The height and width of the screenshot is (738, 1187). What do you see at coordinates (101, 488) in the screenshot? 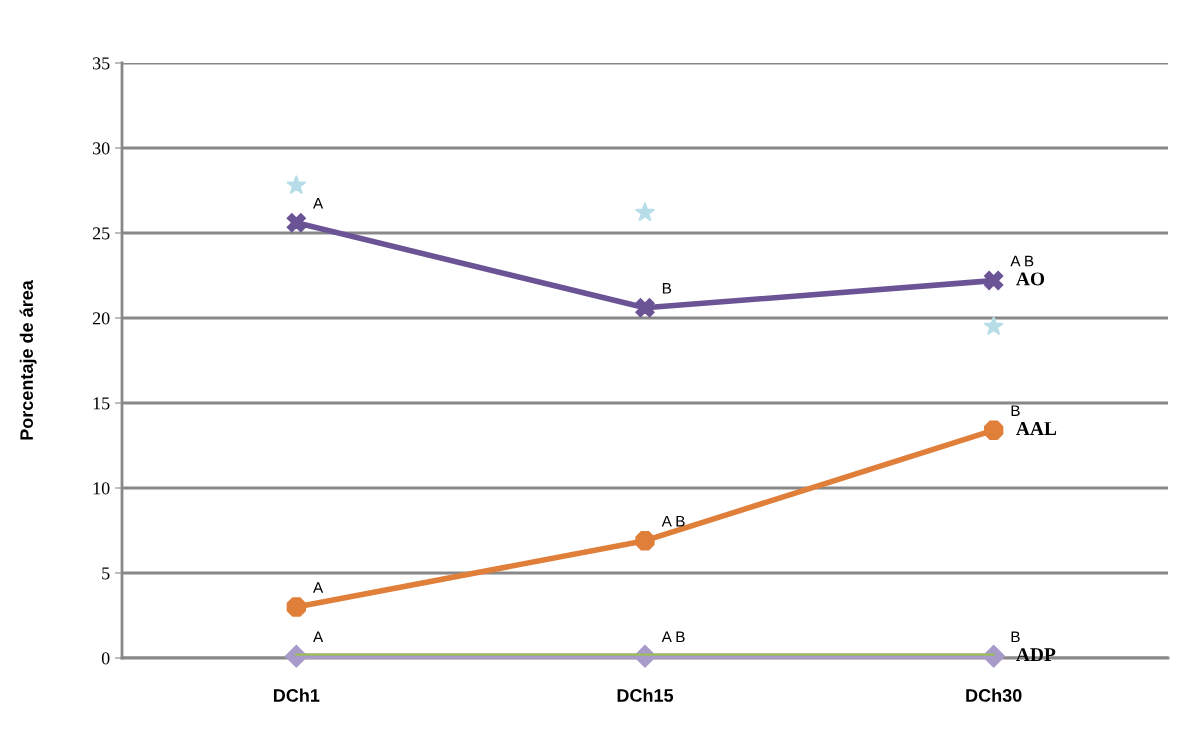
I see `y-tick-label: 10` at bounding box center [101, 488].